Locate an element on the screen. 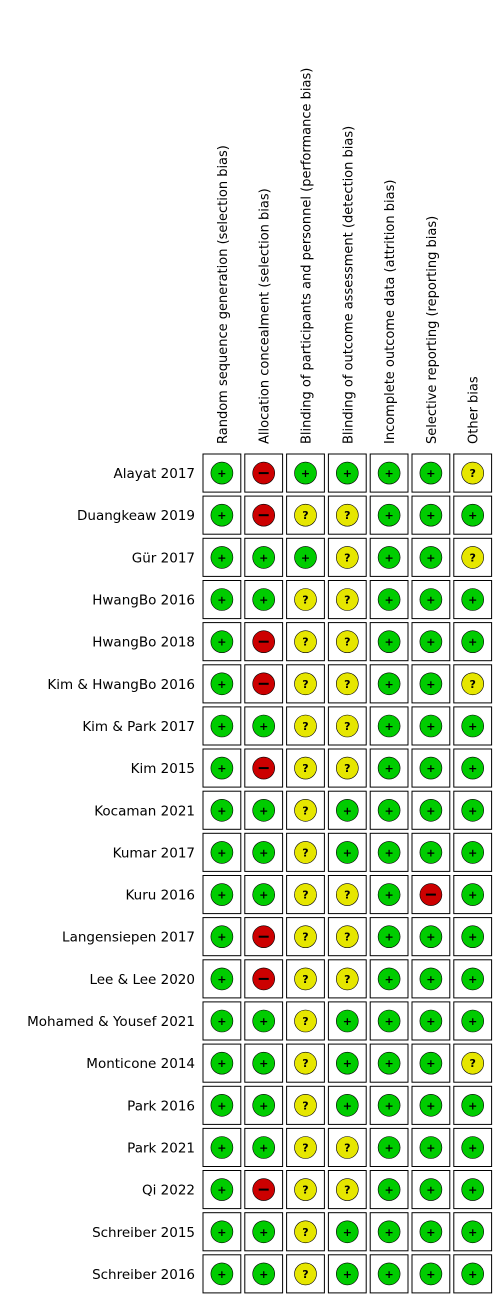  row-label: Park 2021 is located at coordinates (161, 1149).